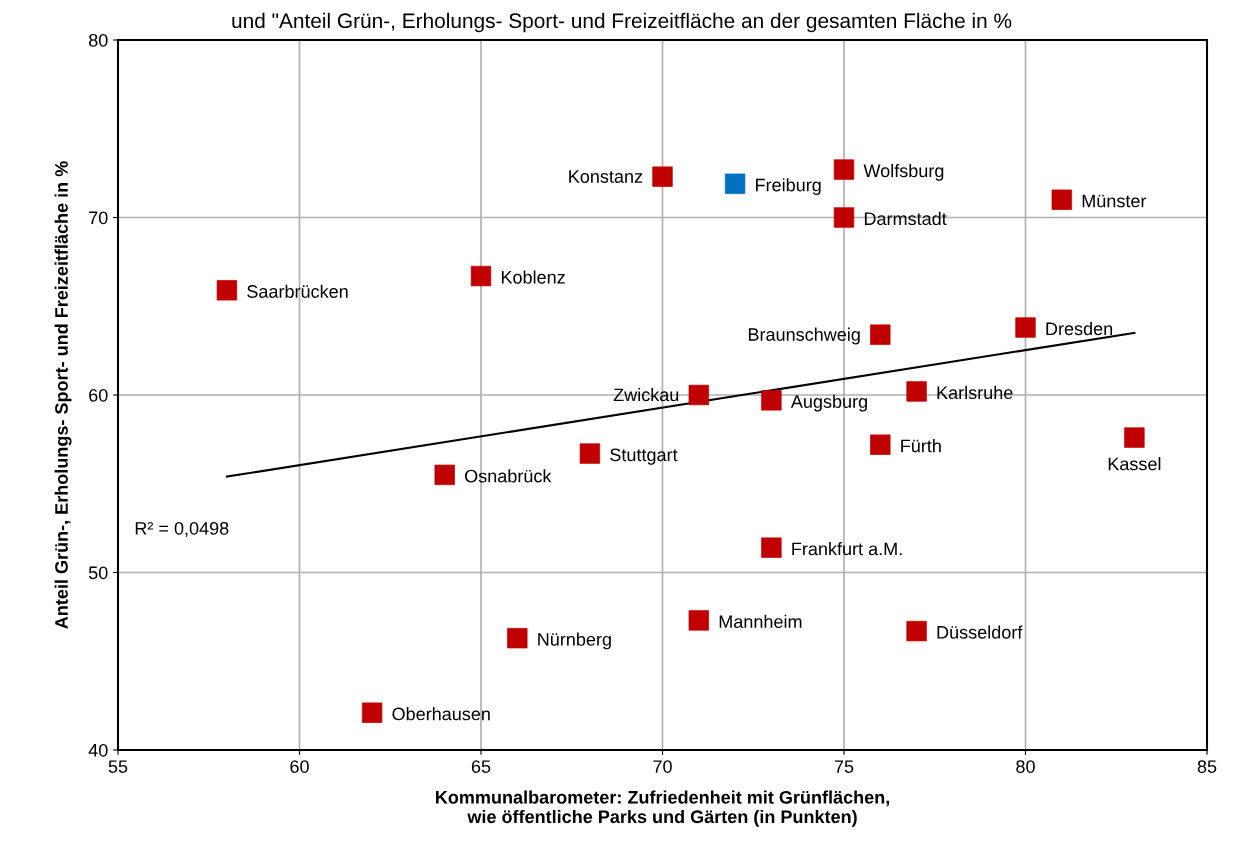 This screenshot has width=1243, height=854. Describe the element at coordinates (98, 40) in the screenshot. I see `y-tick-label: 80` at that location.